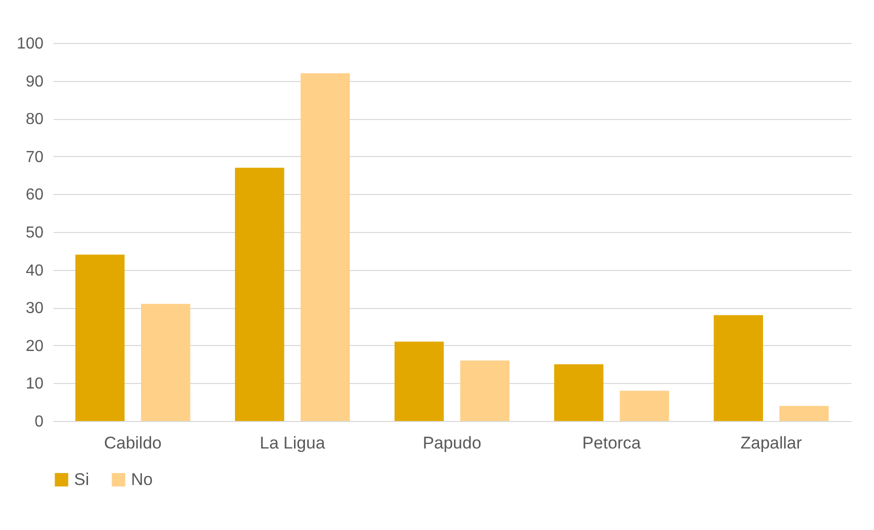 The image size is (874, 530). Describe the element at coordinates (35, 233) in the screenshot. I see `y-tick-label: 50` at that location.